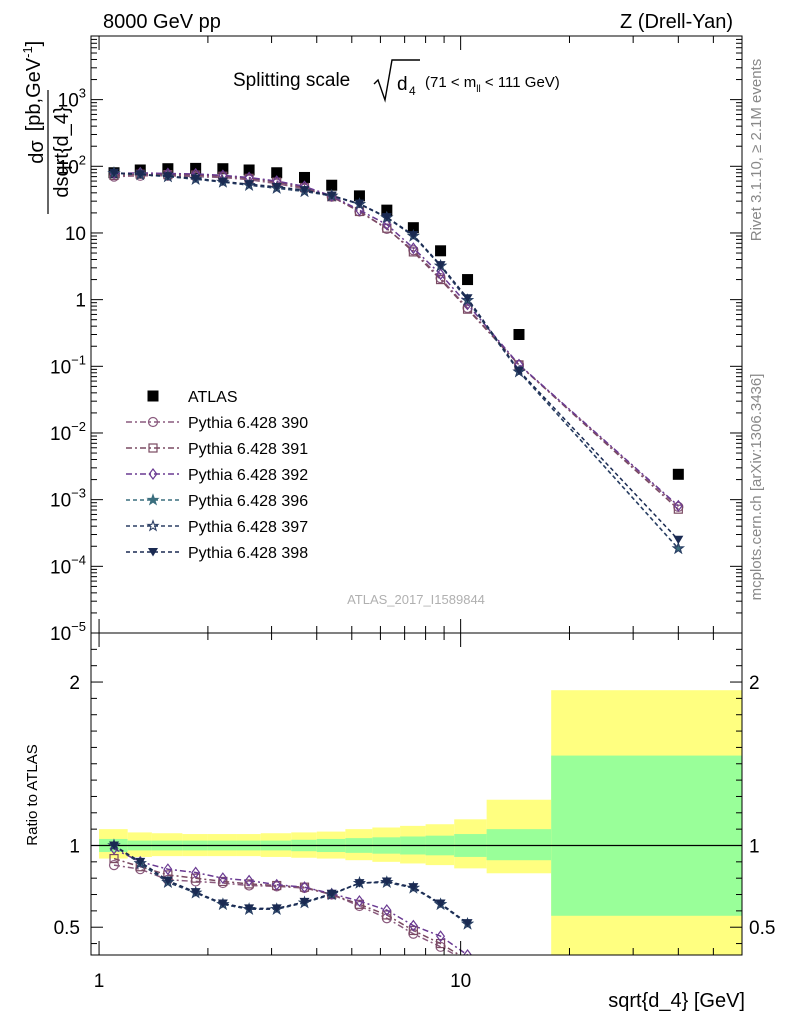 The height and width of the screenshot is (1024, 786). I want to click on x-tick-label: 10, so click(460, 981).